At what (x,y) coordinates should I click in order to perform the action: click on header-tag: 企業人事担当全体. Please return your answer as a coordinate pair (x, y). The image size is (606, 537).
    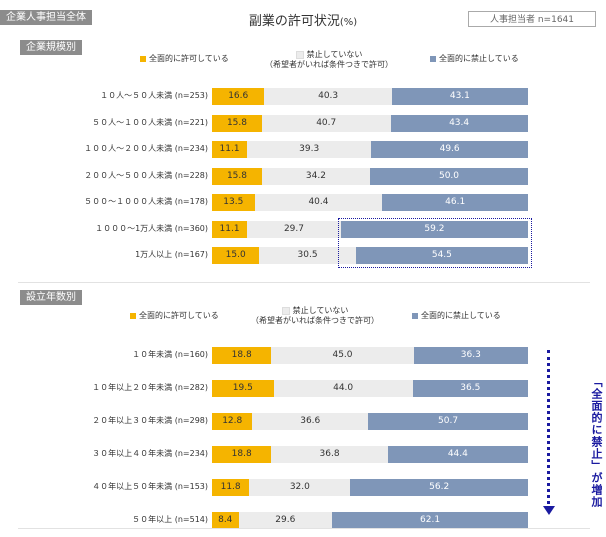
    Looking at the image, I should click on (46, 17).